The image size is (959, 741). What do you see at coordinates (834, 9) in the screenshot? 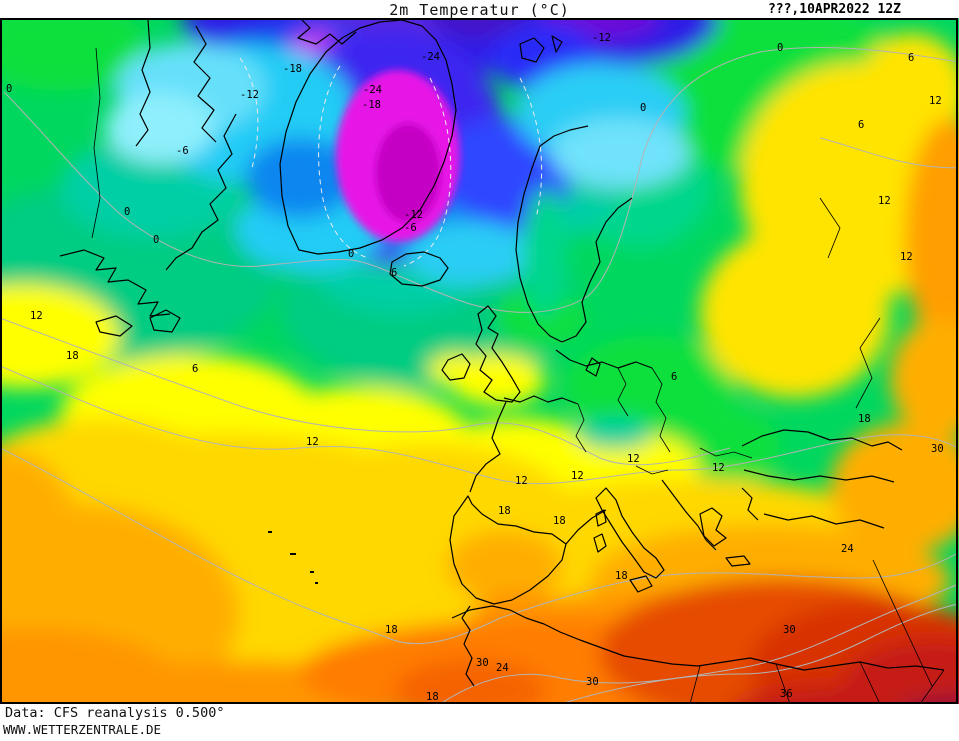
I see `model-run-timestamp: ???,10APR2022 12Z` at bounding box center [834, 9].